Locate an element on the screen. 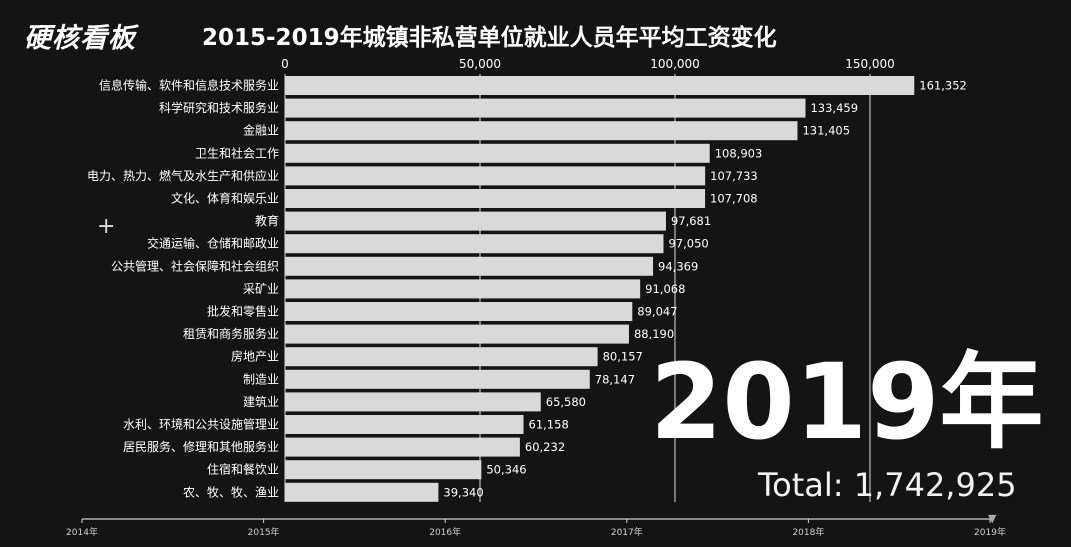  crosshair-icon: + is located at coordinates (106, 226).